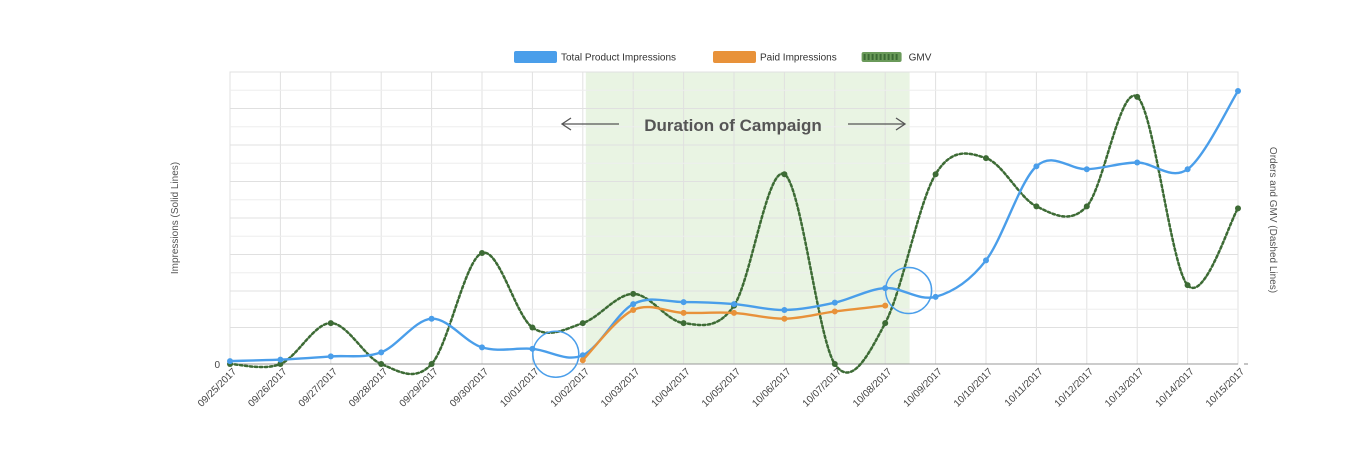  I want to click on legend-label: GMV, so click(920, 58).